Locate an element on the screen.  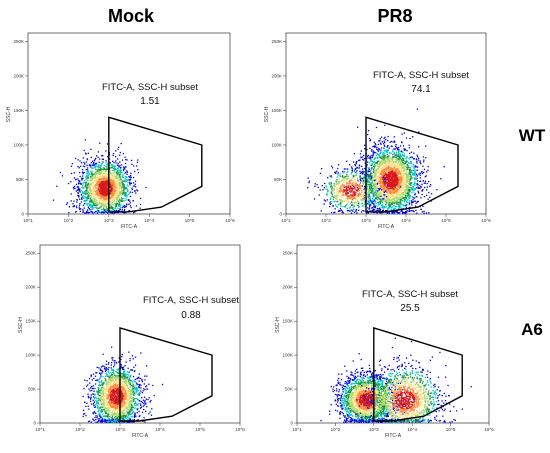
column-title-pr8: PR8 is located at coordinates (394, 16).